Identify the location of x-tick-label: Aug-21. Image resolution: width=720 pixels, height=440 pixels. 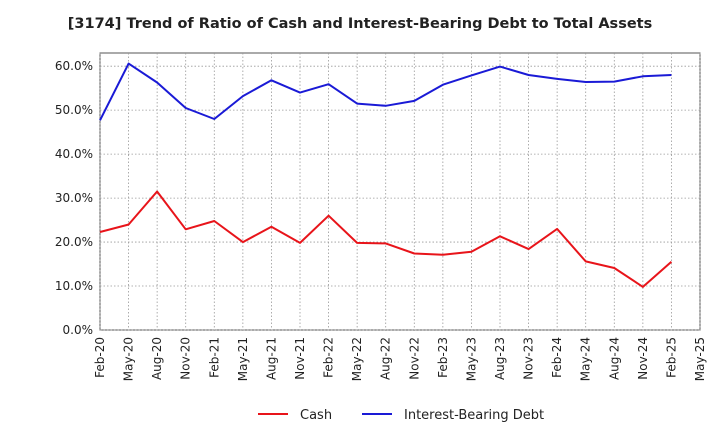
(271, 358).